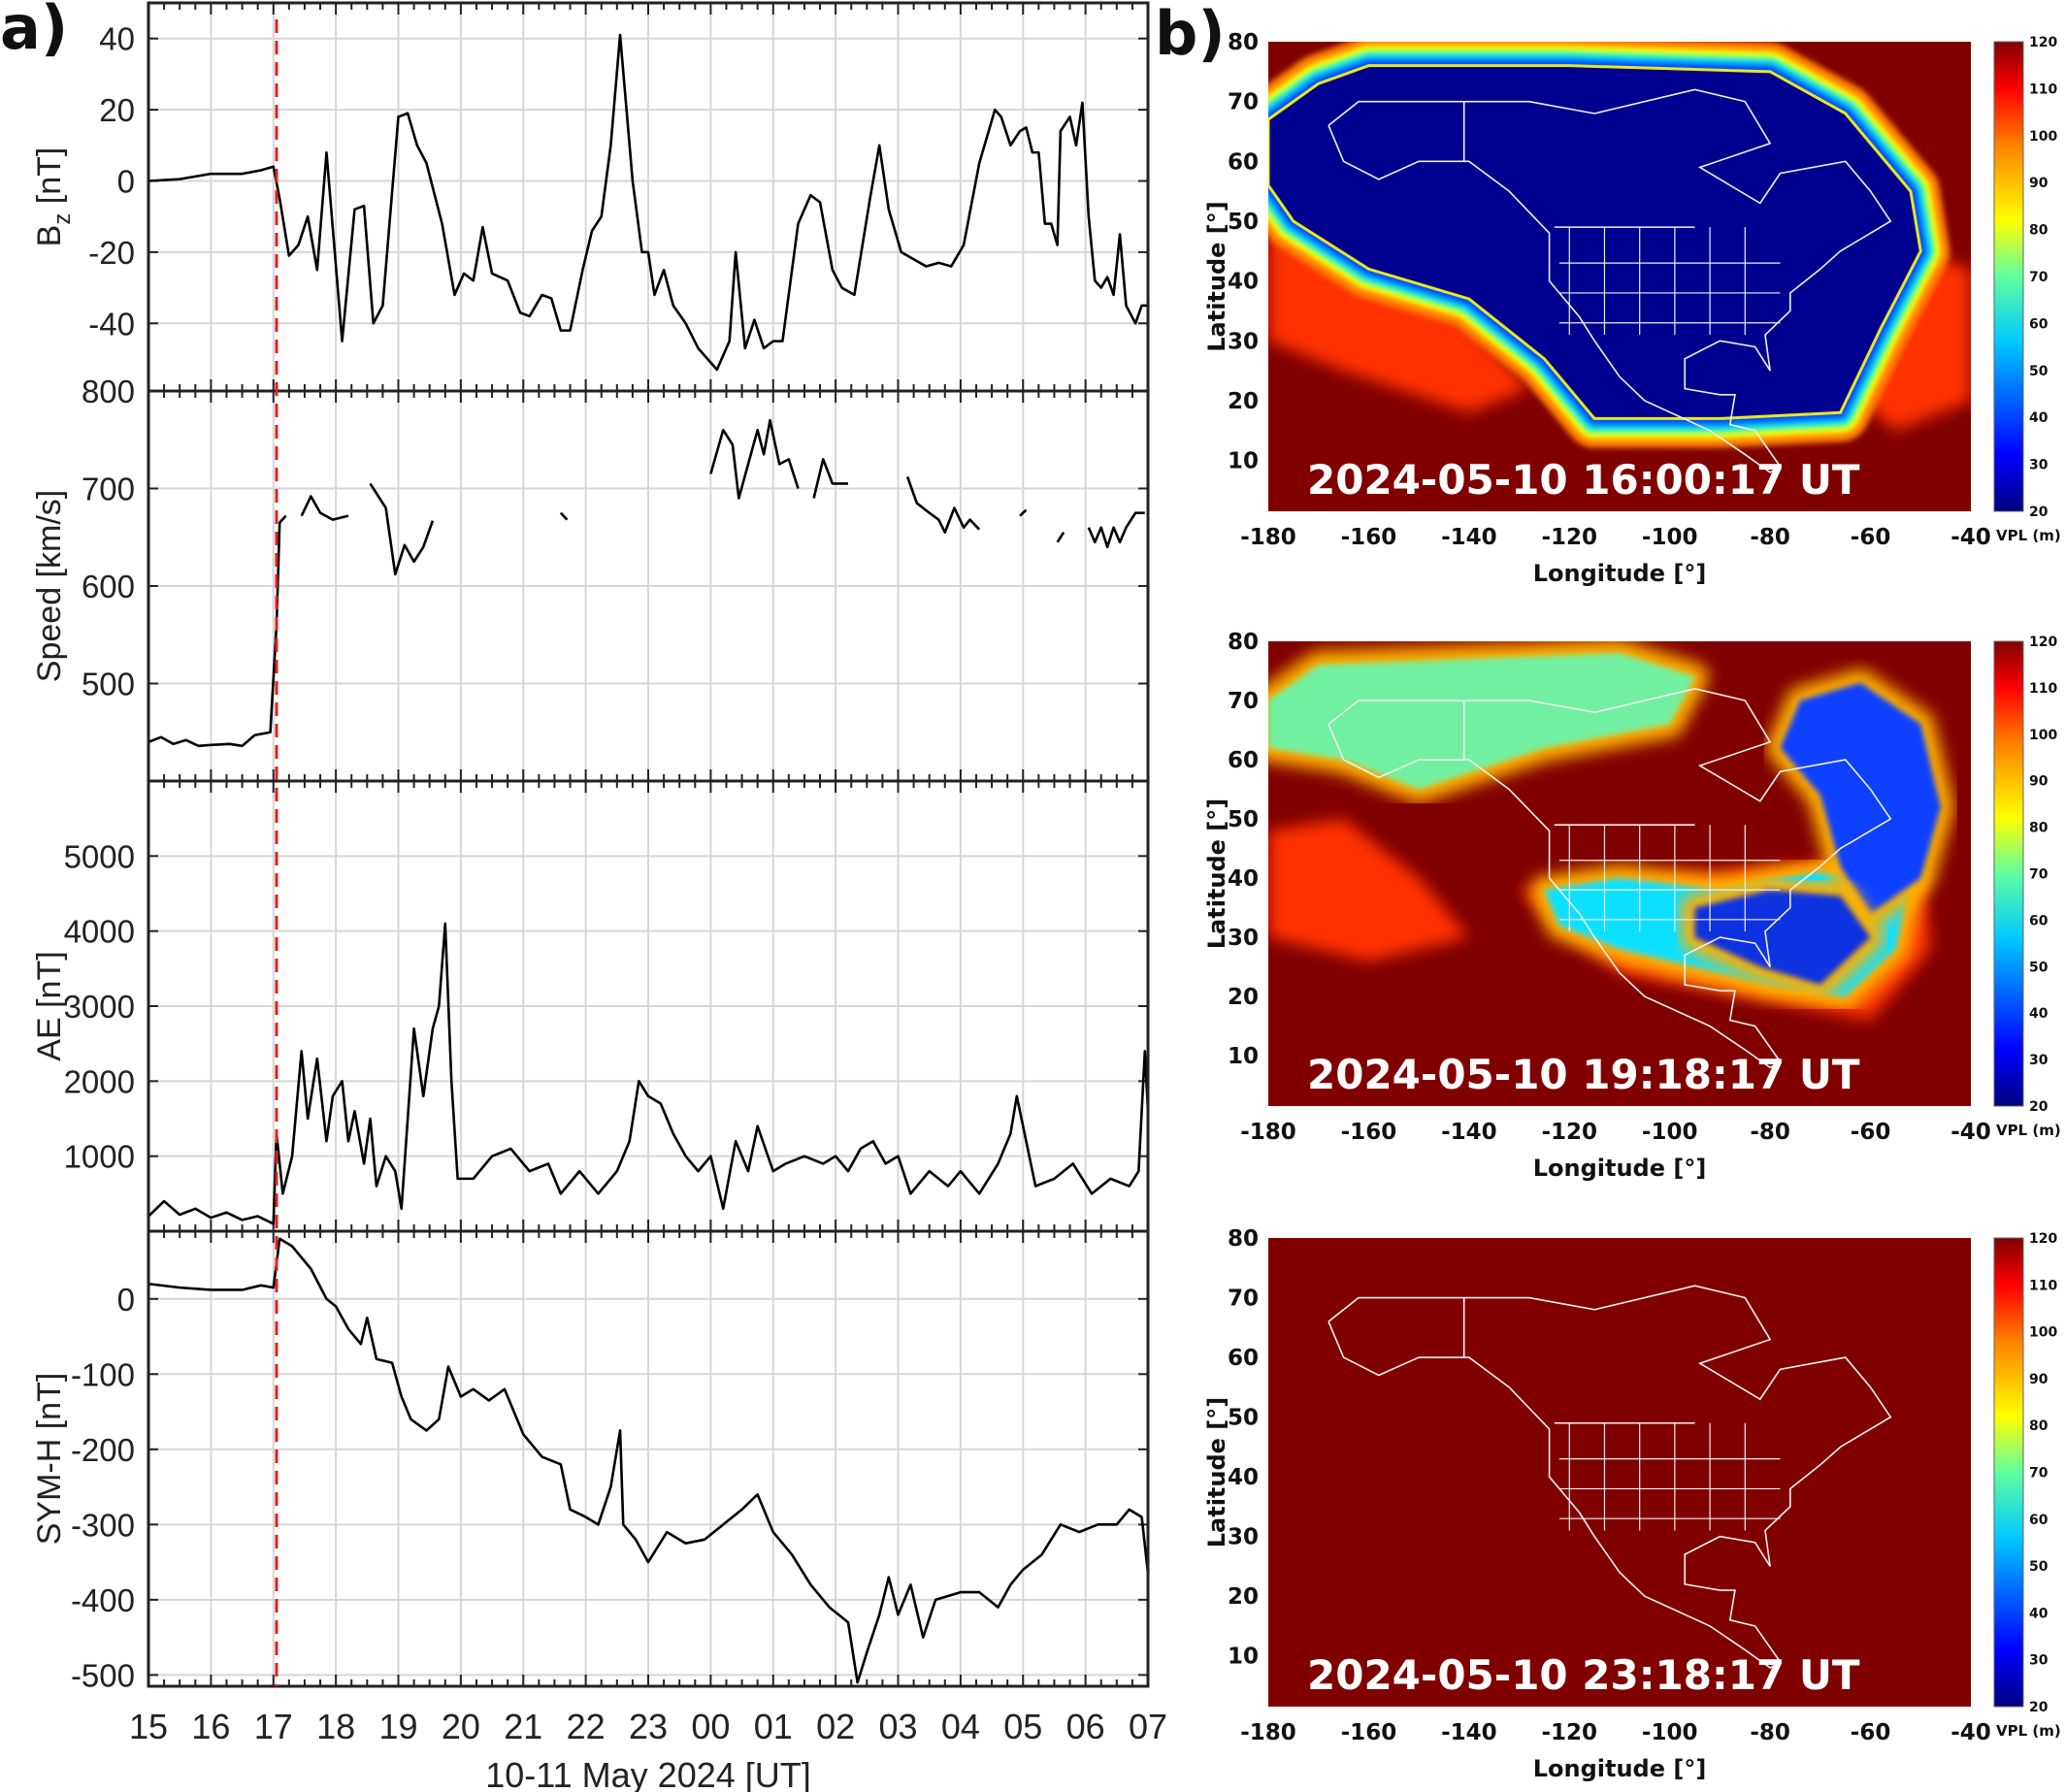 The image size is (2065, 1792). What do you see at coordinates (99, 1081) in the screenshot?
I see `y-tick-label: 2000` at bounding box center [99, 1081].